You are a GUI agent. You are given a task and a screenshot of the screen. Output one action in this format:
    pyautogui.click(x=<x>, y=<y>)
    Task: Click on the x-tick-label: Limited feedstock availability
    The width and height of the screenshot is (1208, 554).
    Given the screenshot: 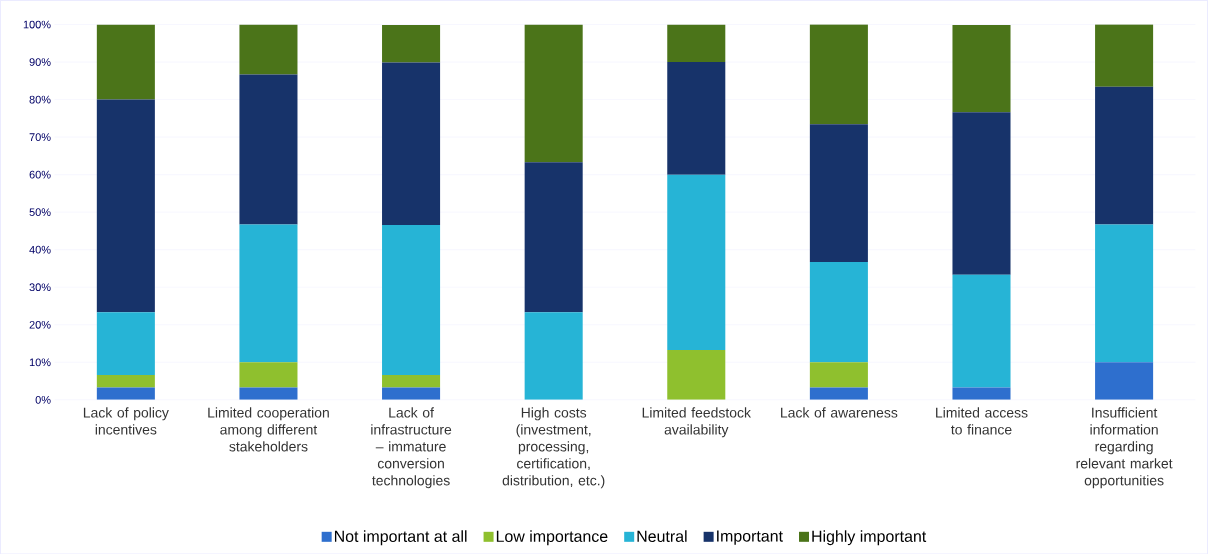 What is the action you would take?
    pyautogui.click(x=696, y=422)
    